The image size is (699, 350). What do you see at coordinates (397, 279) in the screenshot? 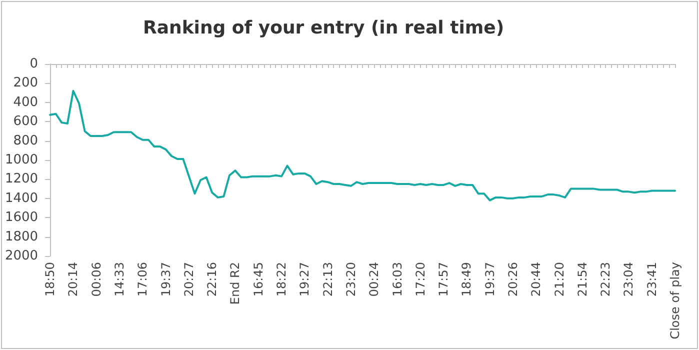
I see `x-tick-label: 16:03` at bounding box center [397, 279].